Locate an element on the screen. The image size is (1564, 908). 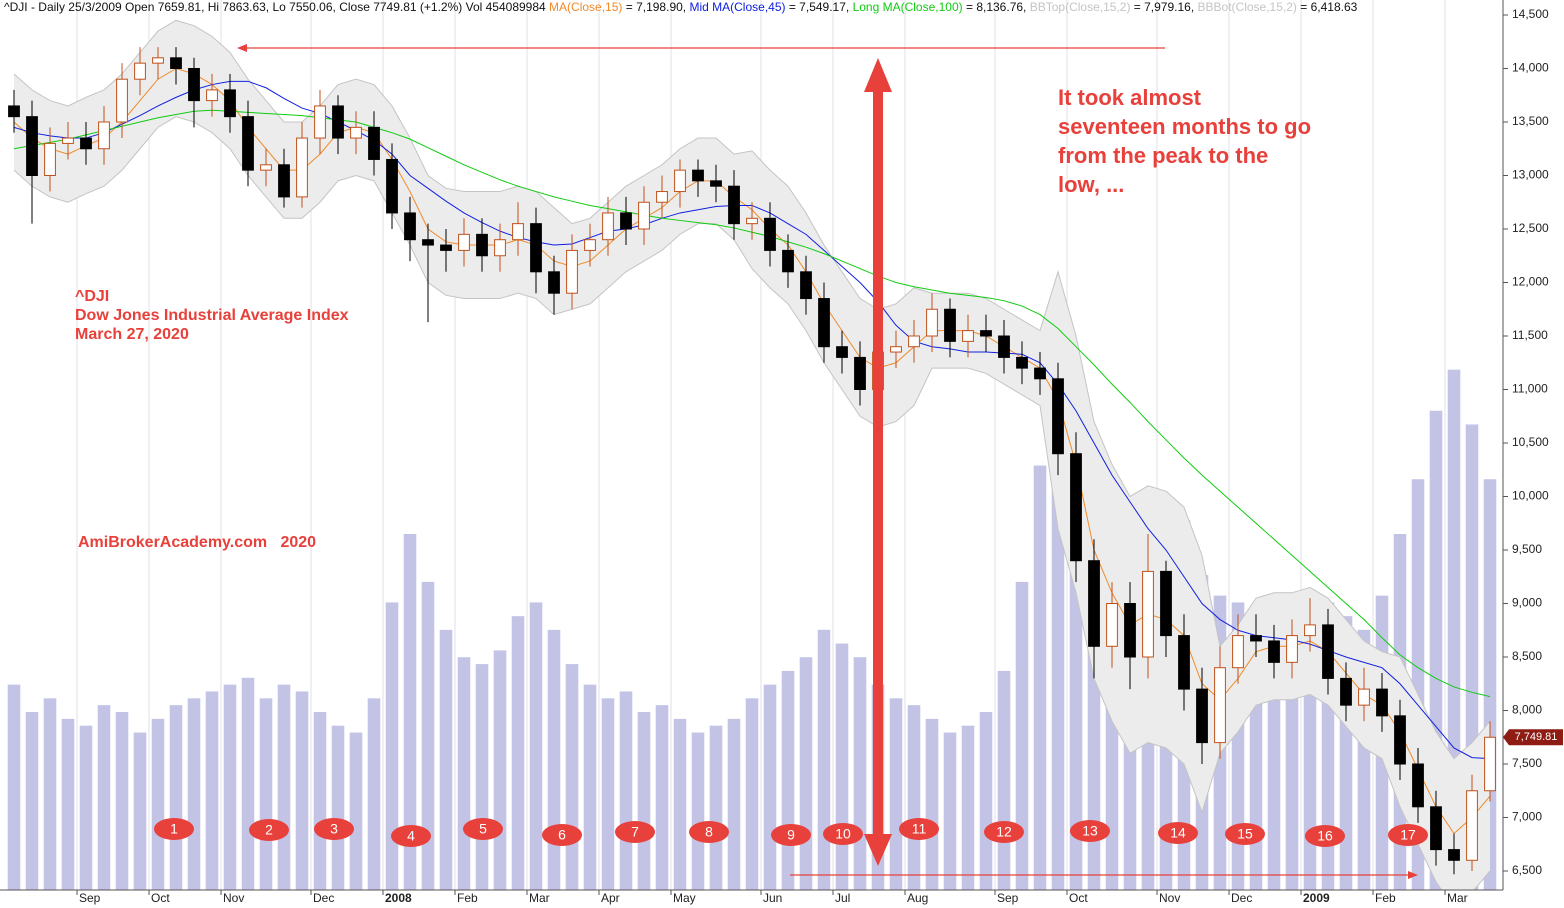
price-flag is located at coordinates (1533, 737).